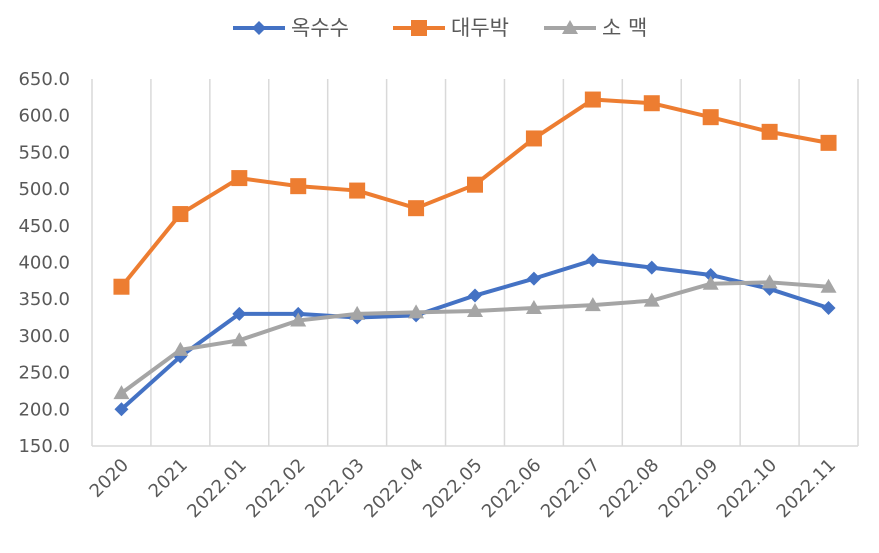 The height and width of the screenshot is (553, 879). Describe the element at coordinates (275, 488) in the screenshot. I see `x-tick-label: 2022.02` at that location.